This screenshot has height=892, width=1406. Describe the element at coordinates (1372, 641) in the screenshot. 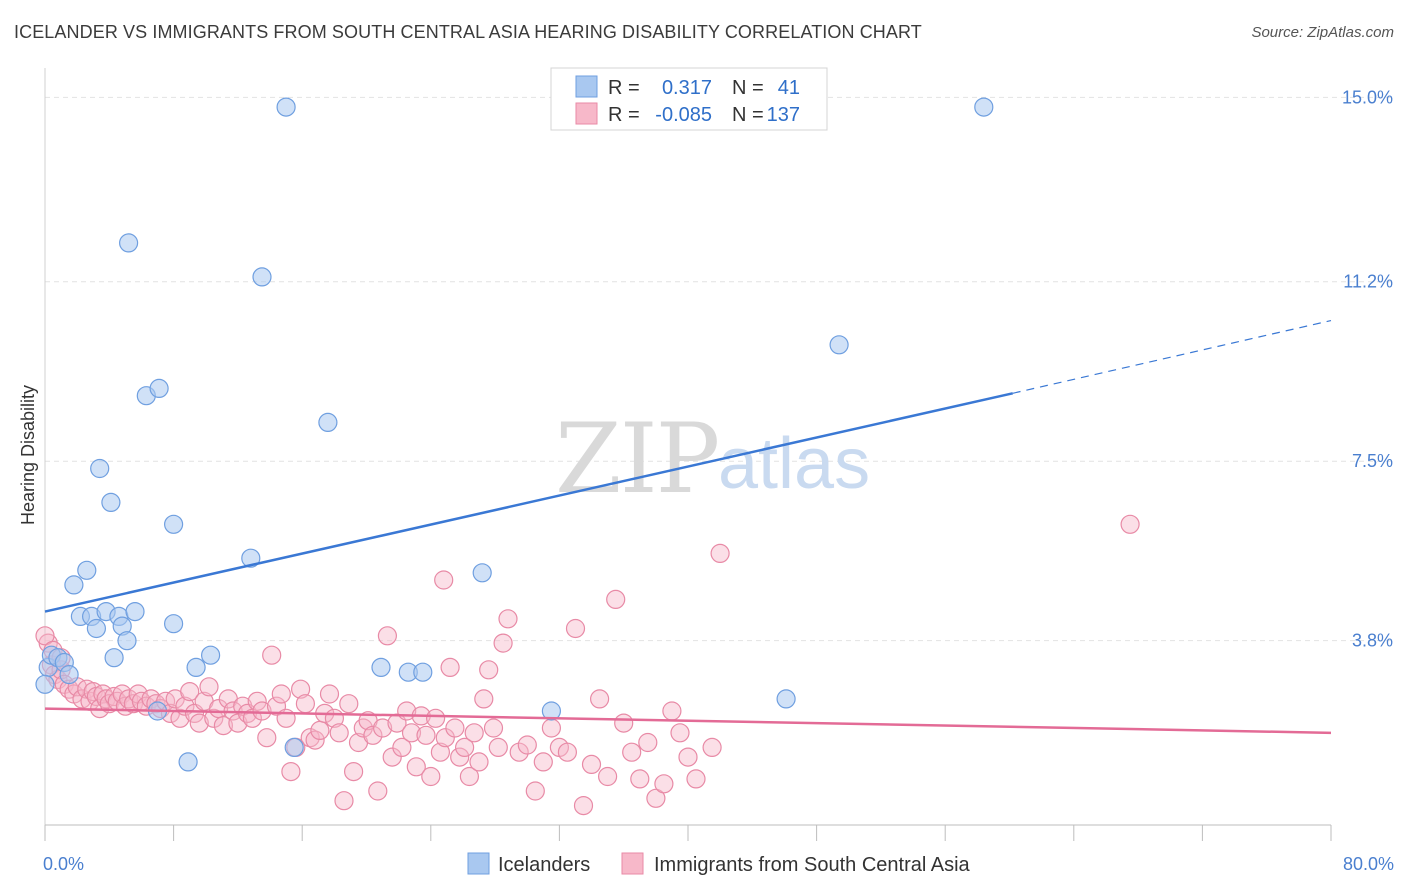

I see `y-tick-label-0: 3.8%` at that location.